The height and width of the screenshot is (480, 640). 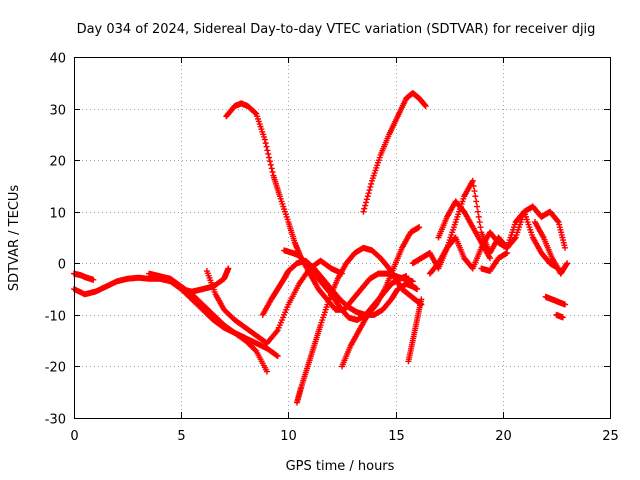 What do you see at coordinates (62, 265) in the screenshot?
I see `y-tick-label: 0` at bounding box center [62, 265].